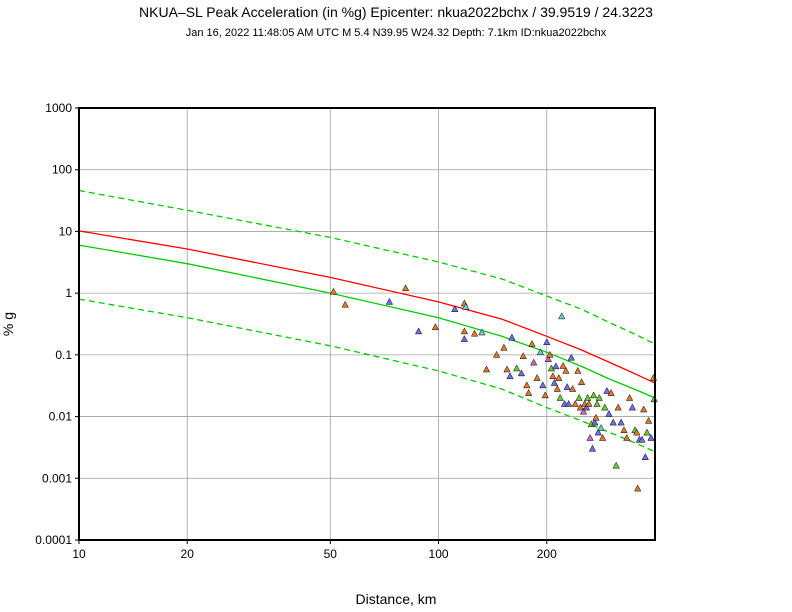 Image resolution: width=792 pixels, height=612 pixels. I want to click on x-tick-label: 20, so click(188, 554).